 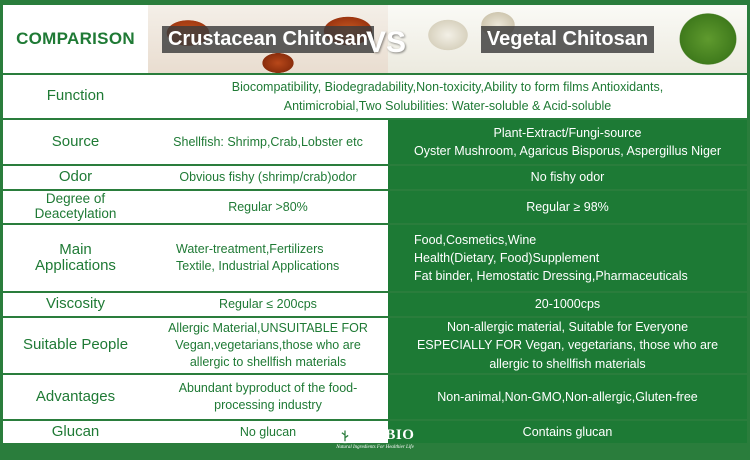 What do you see at coordinates (567, 363) in the screenshot?
I see `vegetal-people-line: allergic to shellfish materials` at bounding box center [567, 363].